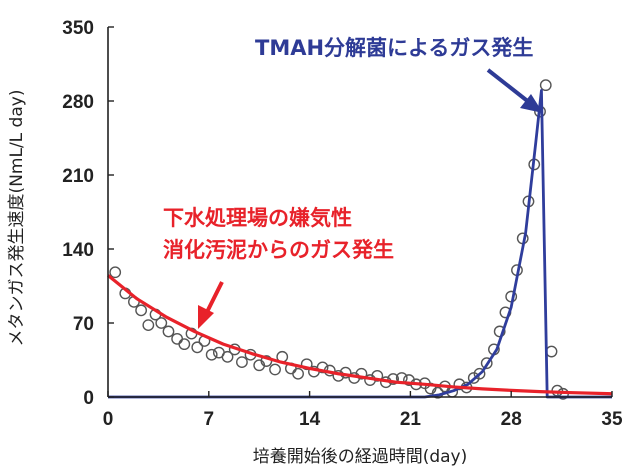 This screenshot has width=632, height=470. I want to click on x-tick-label: 0, so click(108, 419).